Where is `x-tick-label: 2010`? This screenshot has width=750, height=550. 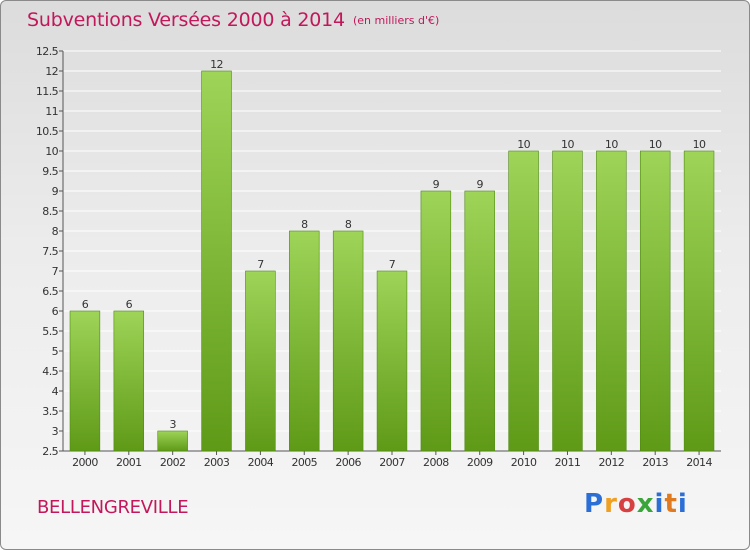 x-tick-label: 2010 is located at coordinates (524, 462).